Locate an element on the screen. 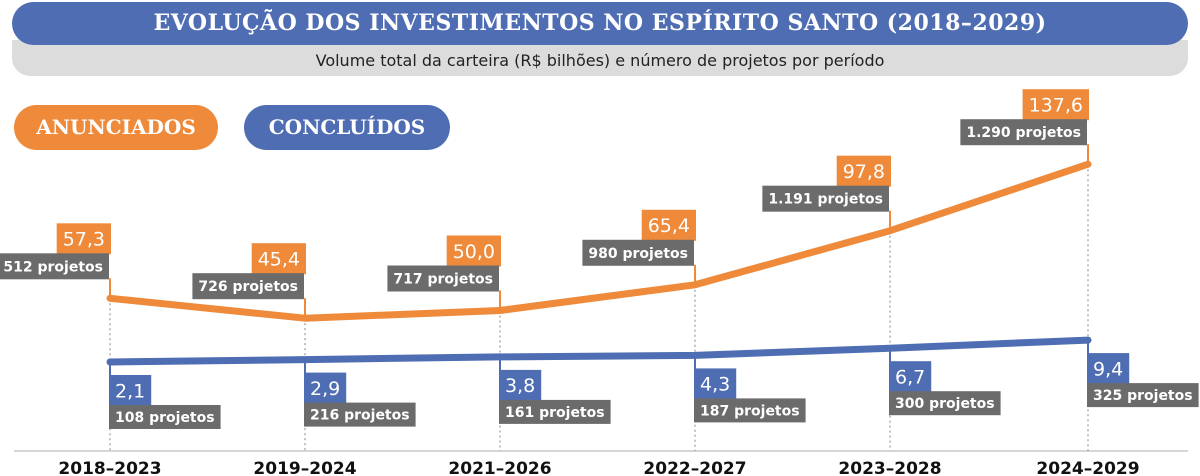 The height and width of the screenshot is (476, 1200). concluidos-value-label: 3,8 is located at coordinates (520, 386).